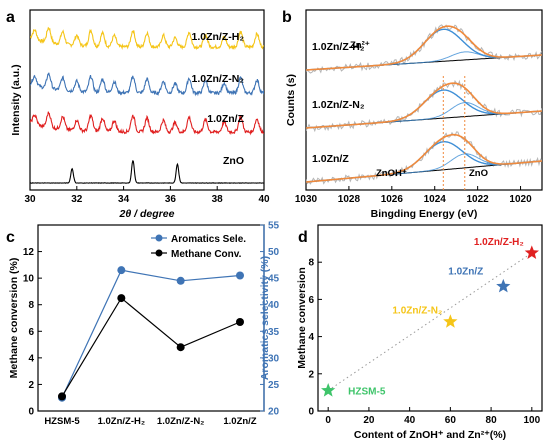 This screenshot has height=442, width=550. Describe the element at coordinates (417, 311) in the screenshot. I see `point-label-1: 1.0Zn/Z-N₂` at that location.